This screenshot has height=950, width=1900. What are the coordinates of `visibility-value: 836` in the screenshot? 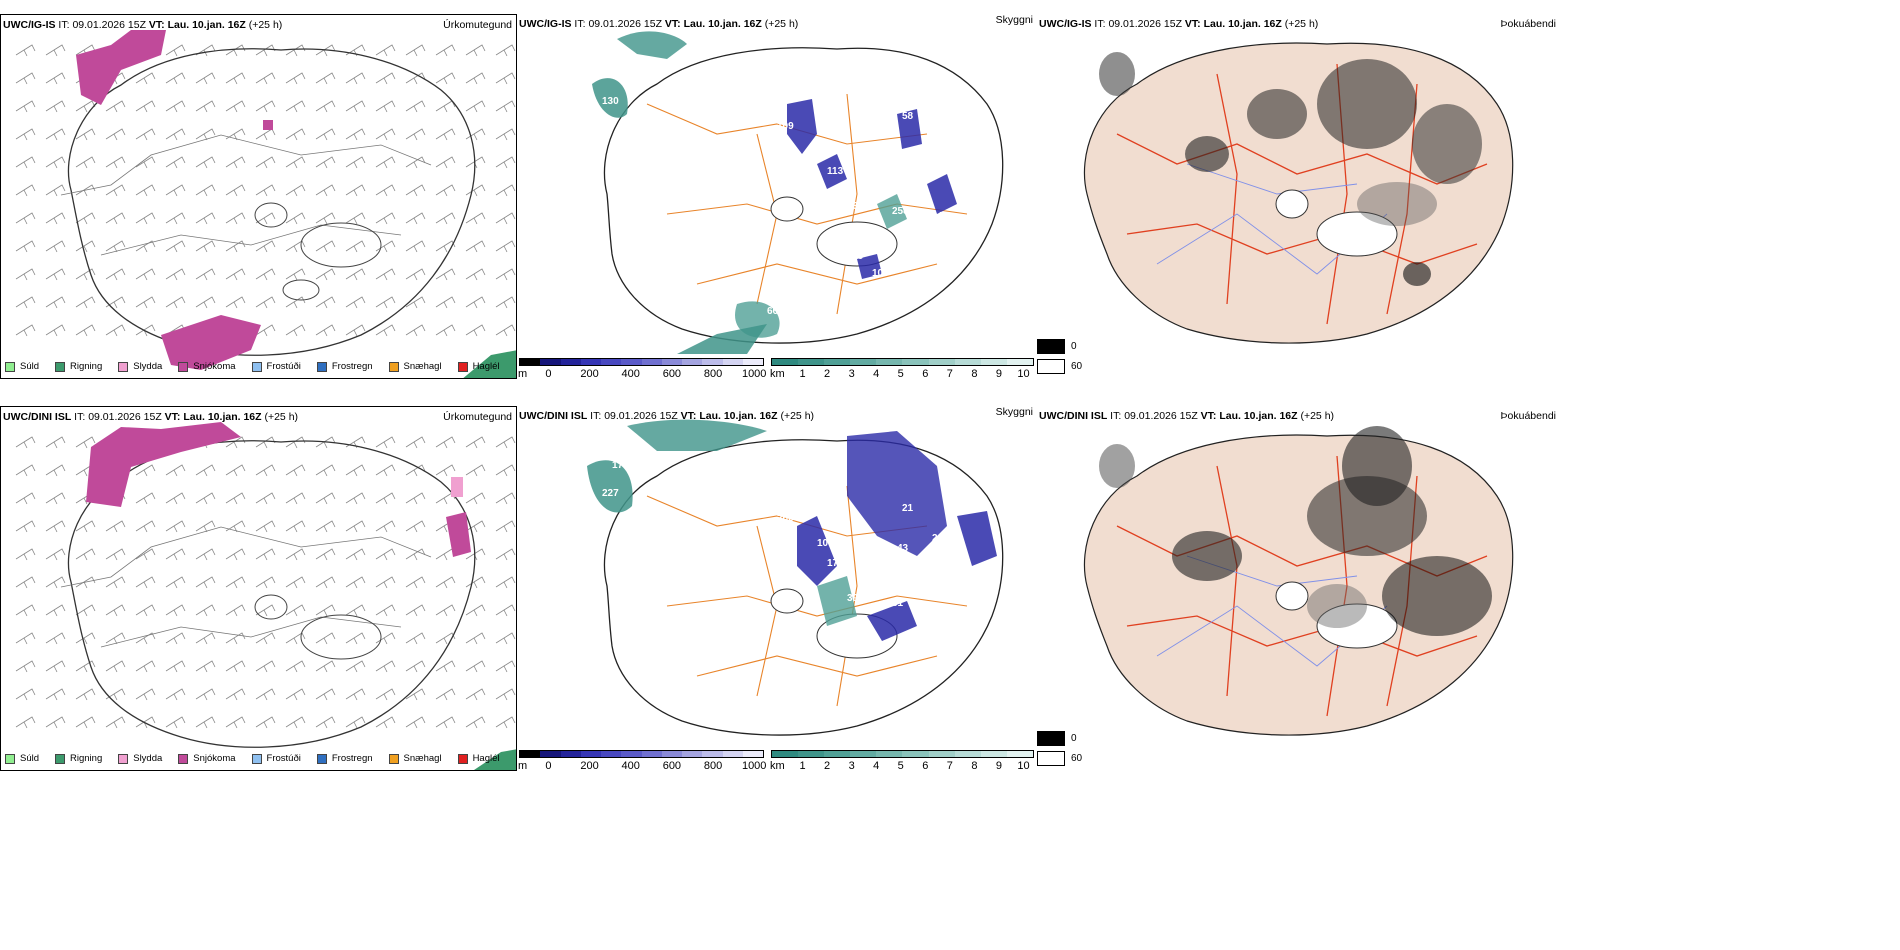 It's located at (620, 448).